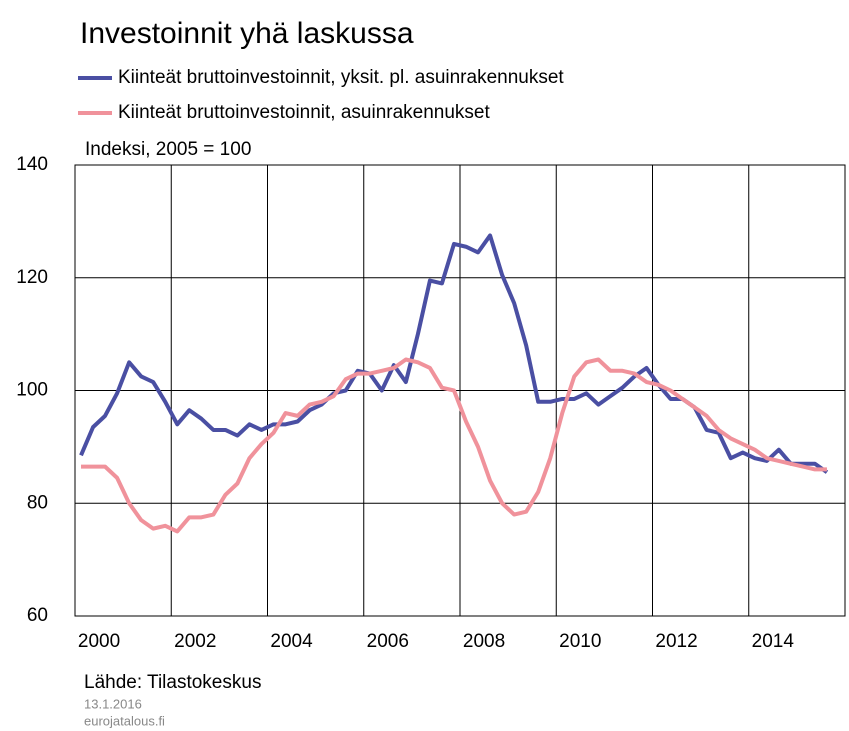  I want to click on y-tick-label: 140, so click(32, 164).